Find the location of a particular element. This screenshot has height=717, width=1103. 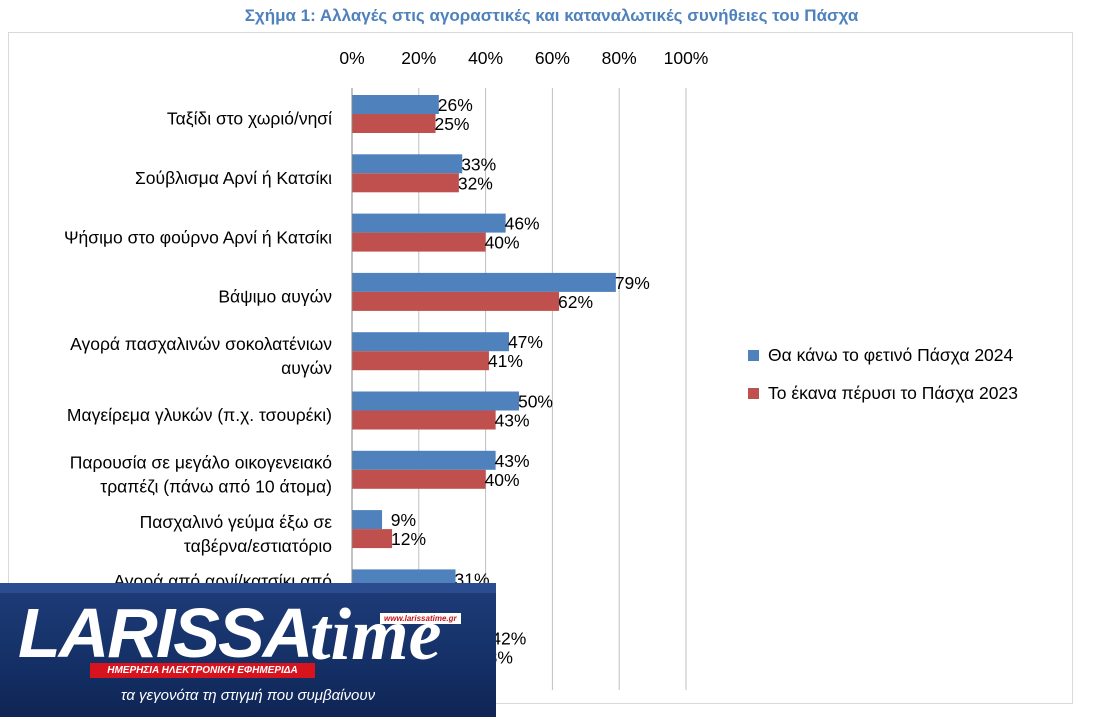

logo-subtitle: ΗΜΕΡΗΣΙΑ ΗΛΕΚΤΡΟΝΙΚΗ ΕΦΗΜΕΡΙΔΑ is located at coordinates (202, 670).